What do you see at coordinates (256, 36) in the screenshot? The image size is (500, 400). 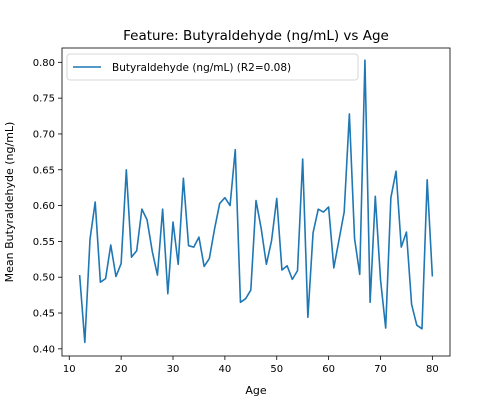 I see `chart-title: Feature: Butyraldehyde (ng/mL) vs Age` at bounding box center [256, 36].